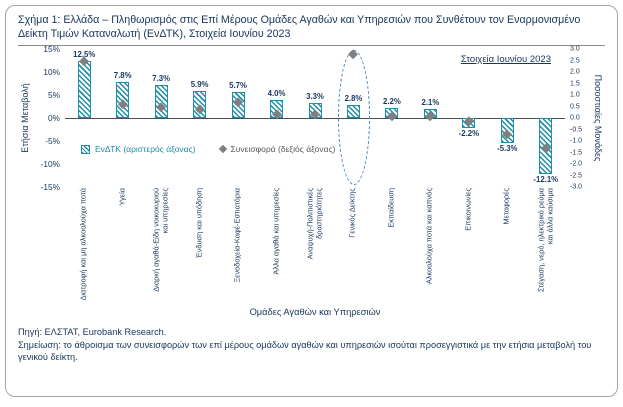 This screenshot has width=623, height=407. I want to click on category-label: Μεταφορές, so click(507, 206).